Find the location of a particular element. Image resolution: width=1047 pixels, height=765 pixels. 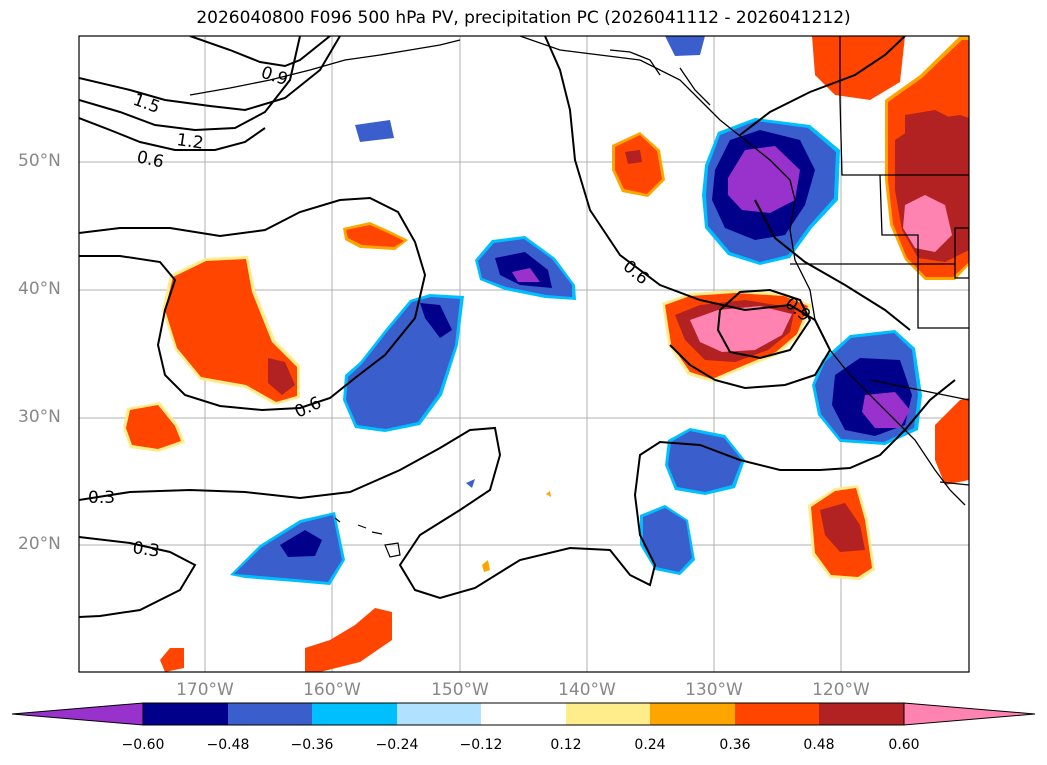

colorbar-min-extend is located at coordinates (77, 714).